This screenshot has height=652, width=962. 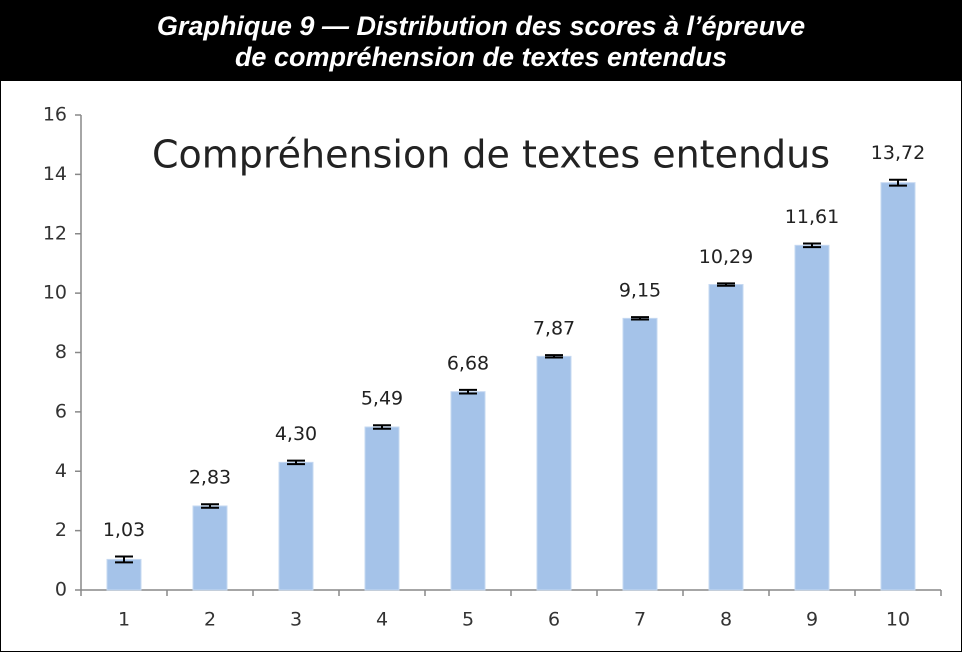 I want to click on y-tick-label: 4, so click(x=61, y=471).